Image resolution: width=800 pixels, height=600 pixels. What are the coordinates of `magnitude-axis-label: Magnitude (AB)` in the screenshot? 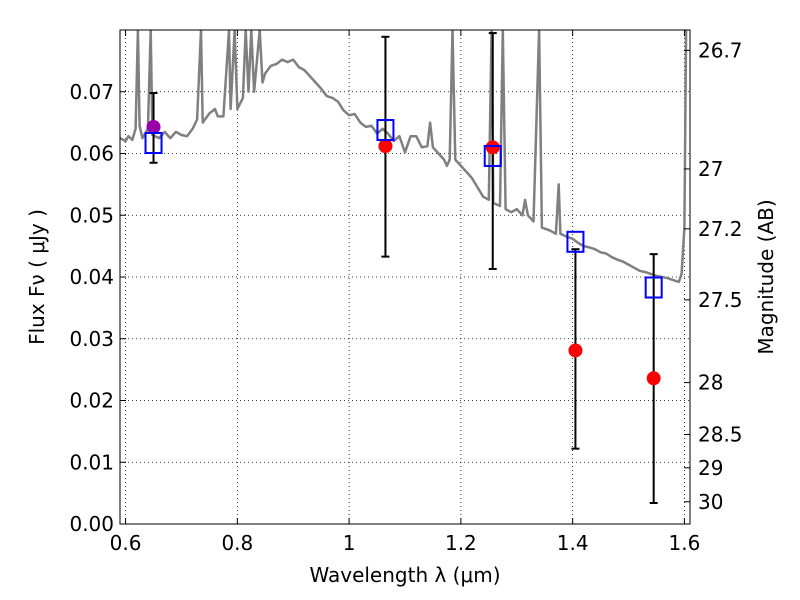 It's located at (766, 276).